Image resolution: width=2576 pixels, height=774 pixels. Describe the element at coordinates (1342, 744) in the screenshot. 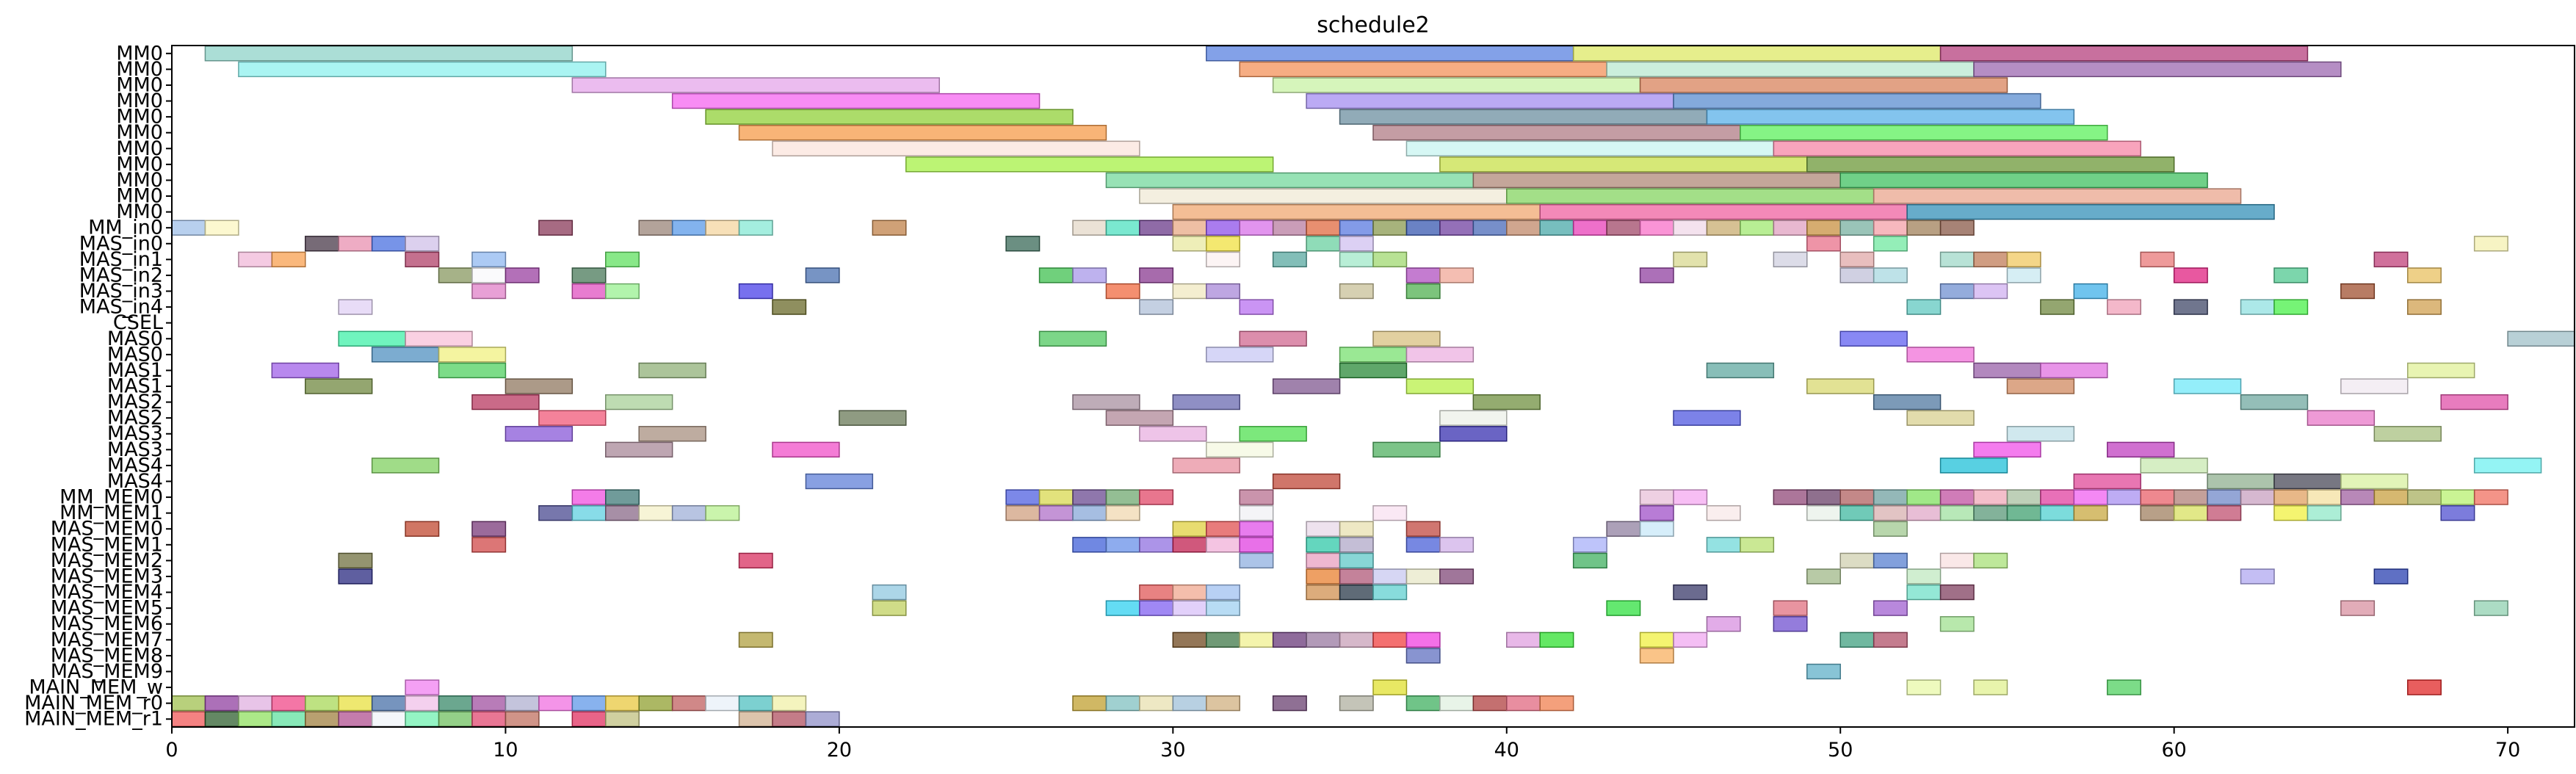

I see `x-axis: 0 10 20 30 40 50 60 70` at that location.